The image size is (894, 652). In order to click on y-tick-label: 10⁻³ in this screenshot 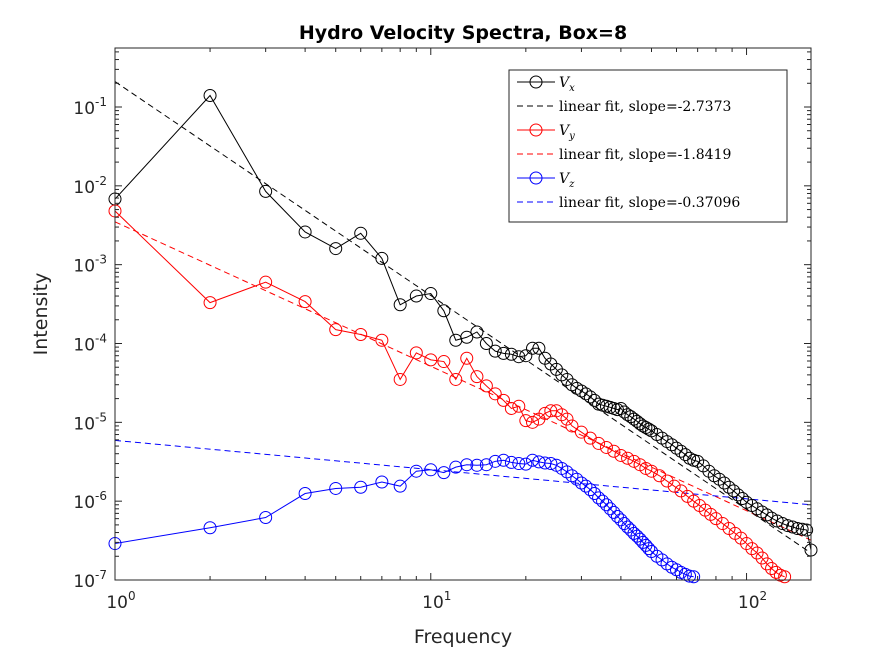, I will do `click(90, 265)`.